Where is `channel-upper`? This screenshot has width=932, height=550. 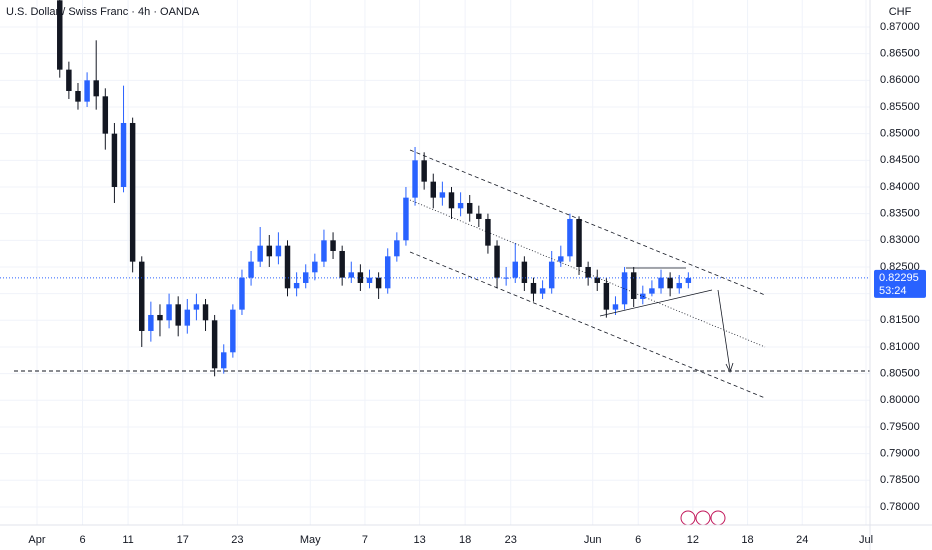
channel-upper is located at coordinates (587, 222).